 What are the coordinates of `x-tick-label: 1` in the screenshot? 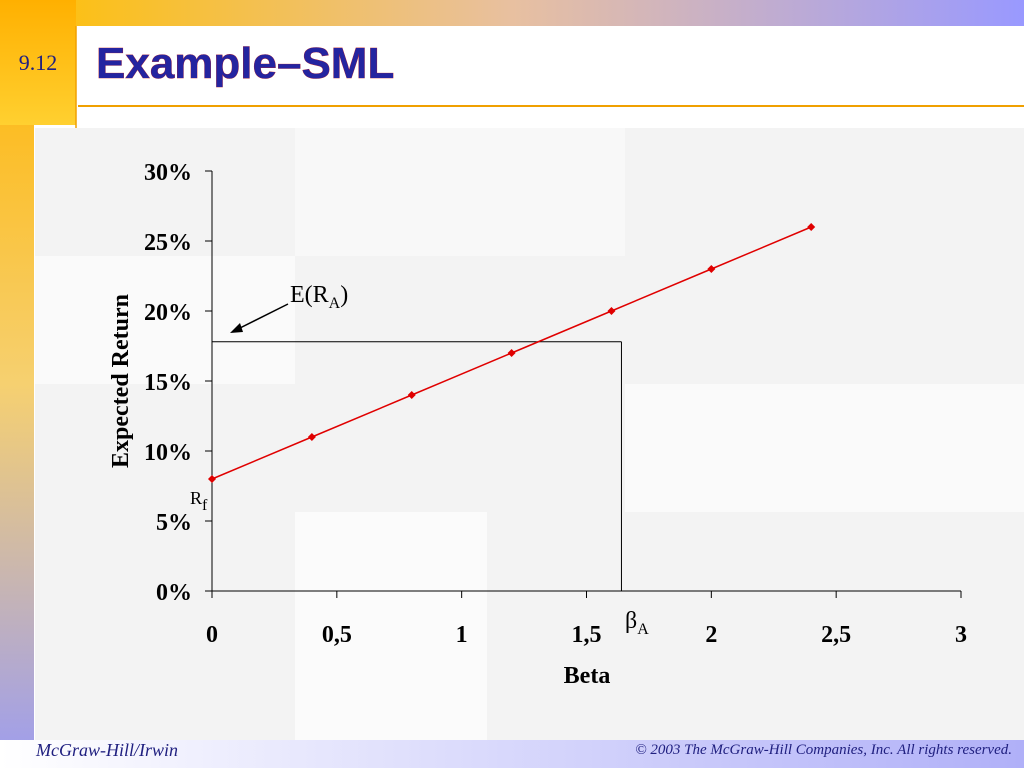 It's located at (462, 635).